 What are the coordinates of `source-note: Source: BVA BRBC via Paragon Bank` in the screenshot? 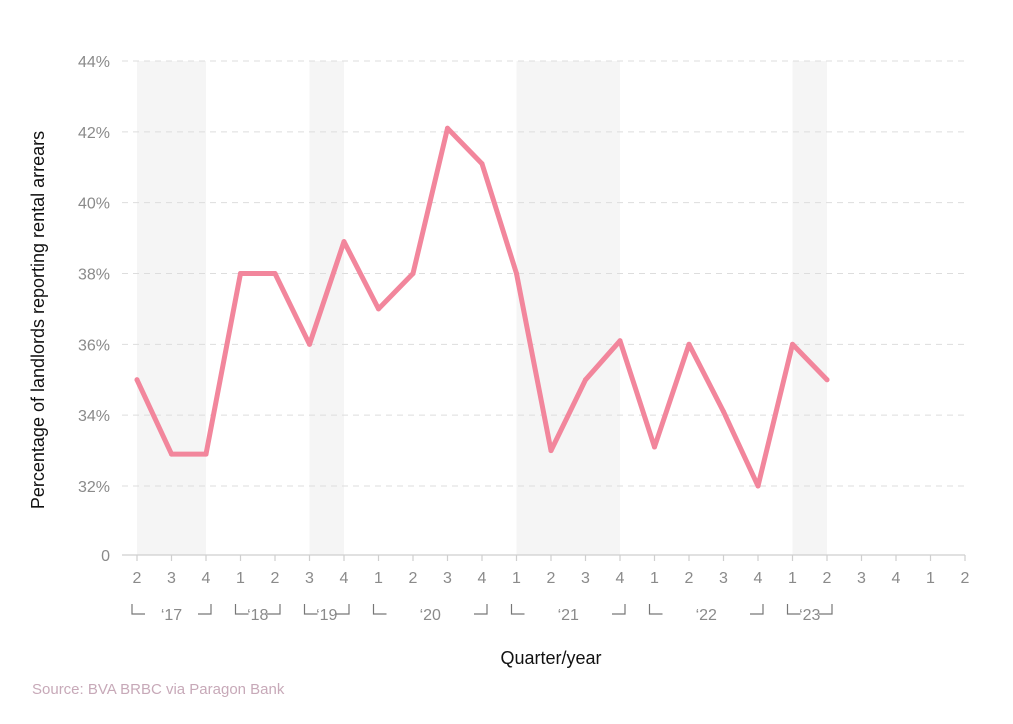 It's located at (158, 689).